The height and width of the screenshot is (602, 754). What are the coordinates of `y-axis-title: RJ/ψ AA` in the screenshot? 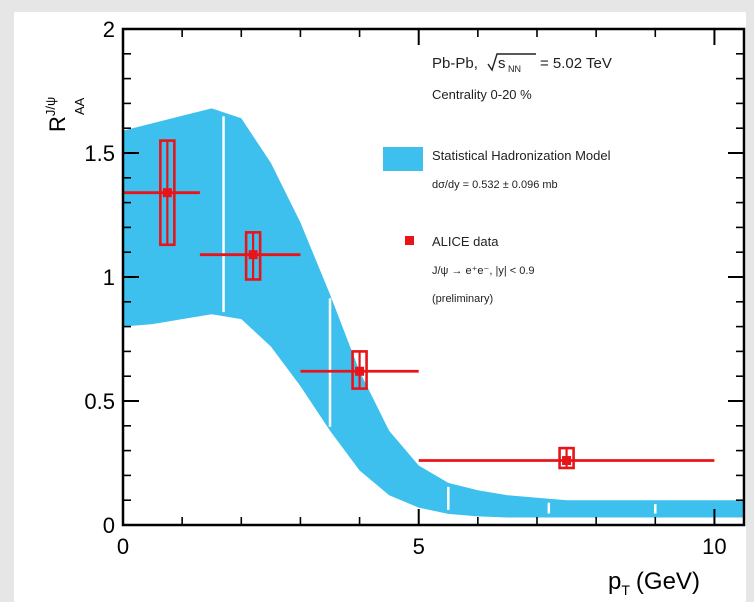 It's located at (65, 114).